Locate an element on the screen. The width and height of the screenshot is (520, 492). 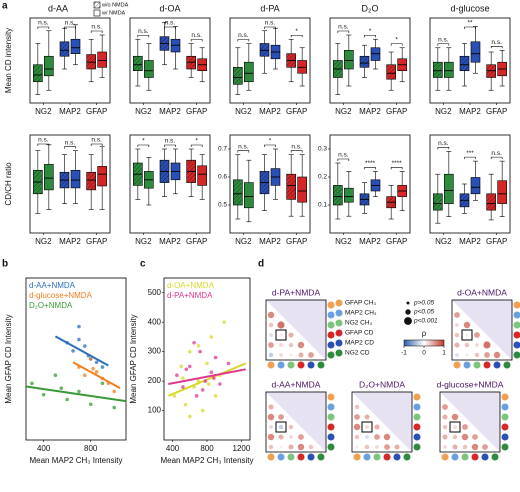
legend-label: d-OA+NMDA is located at coordinates (191, 285).